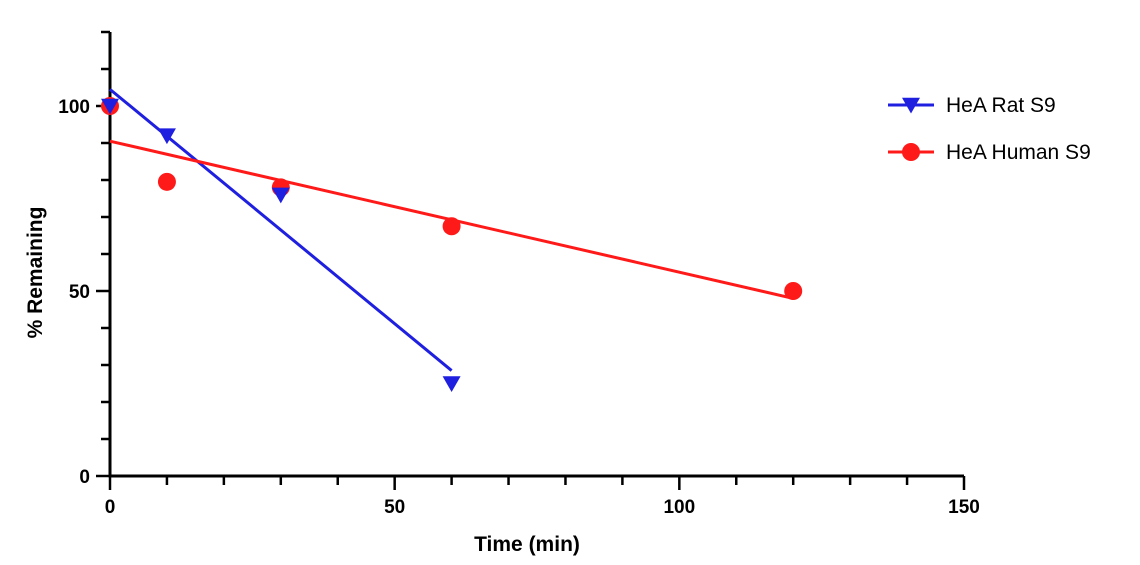 The width and height of the screenshot is (1140, 565). What do you see at coordinates (110, 507) in the screenshot?
I see `x-tick-label: 0` at bounding box center [110, 507].